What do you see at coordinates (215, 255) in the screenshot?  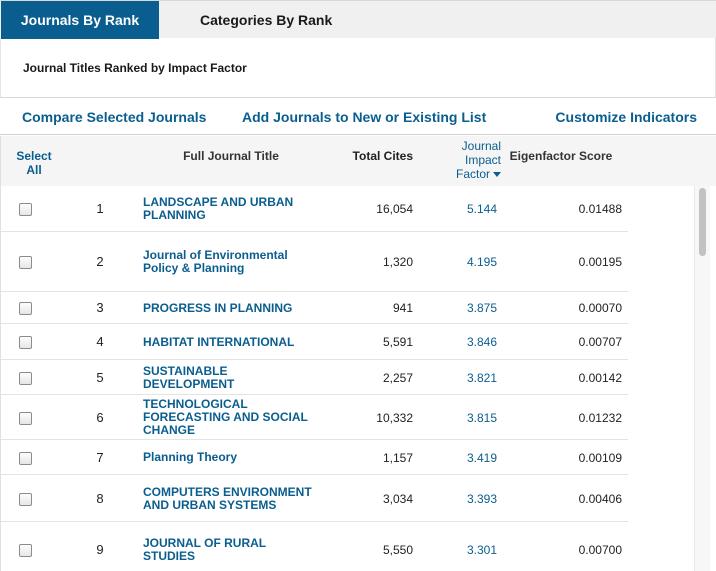 I see `journal-title-line: Journal of Environmental` at bounding box center [215, 255].